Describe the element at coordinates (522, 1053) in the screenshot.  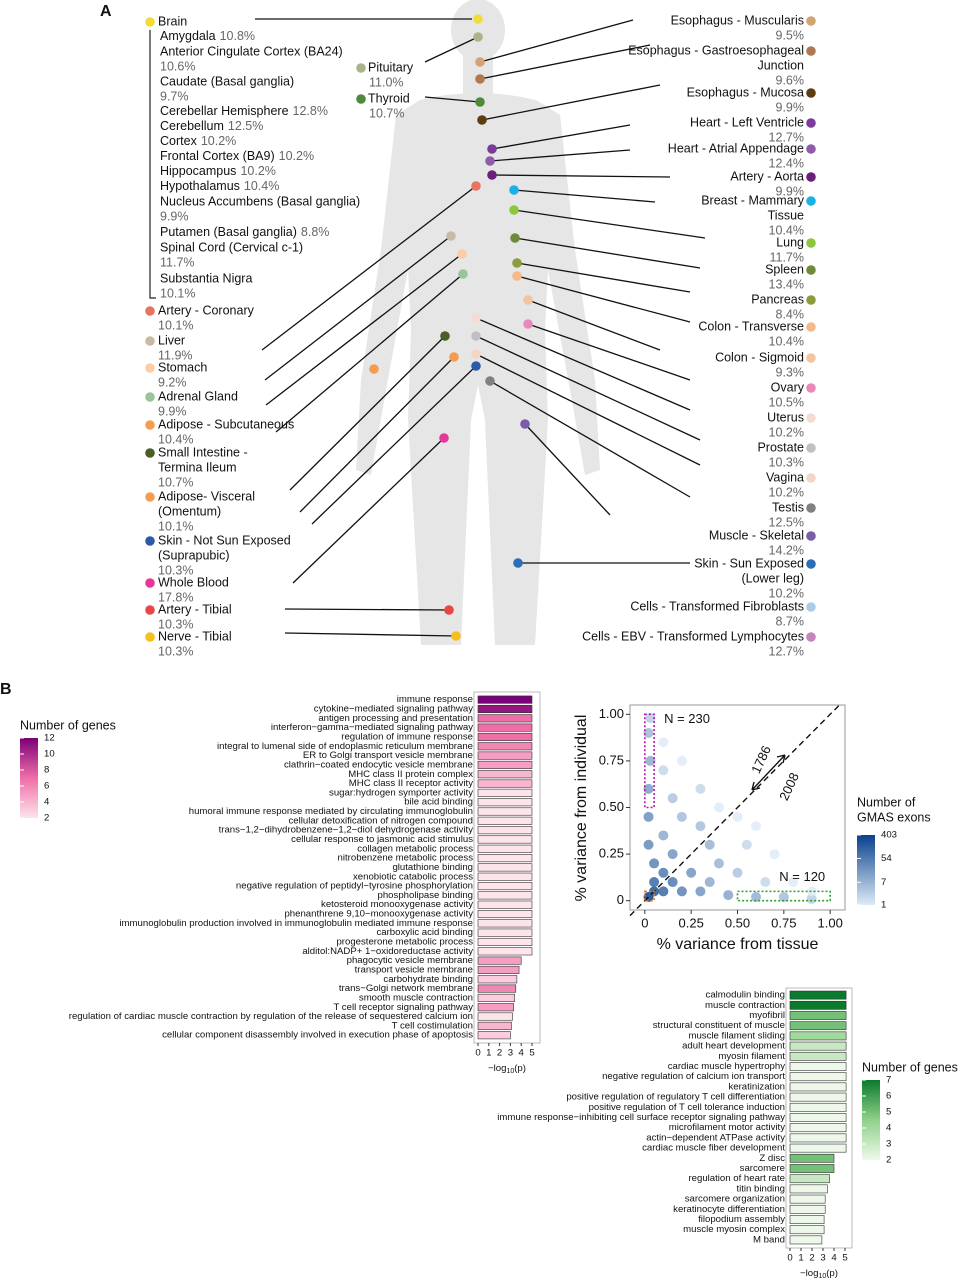
I see `x-tick-label: 4` at that location.